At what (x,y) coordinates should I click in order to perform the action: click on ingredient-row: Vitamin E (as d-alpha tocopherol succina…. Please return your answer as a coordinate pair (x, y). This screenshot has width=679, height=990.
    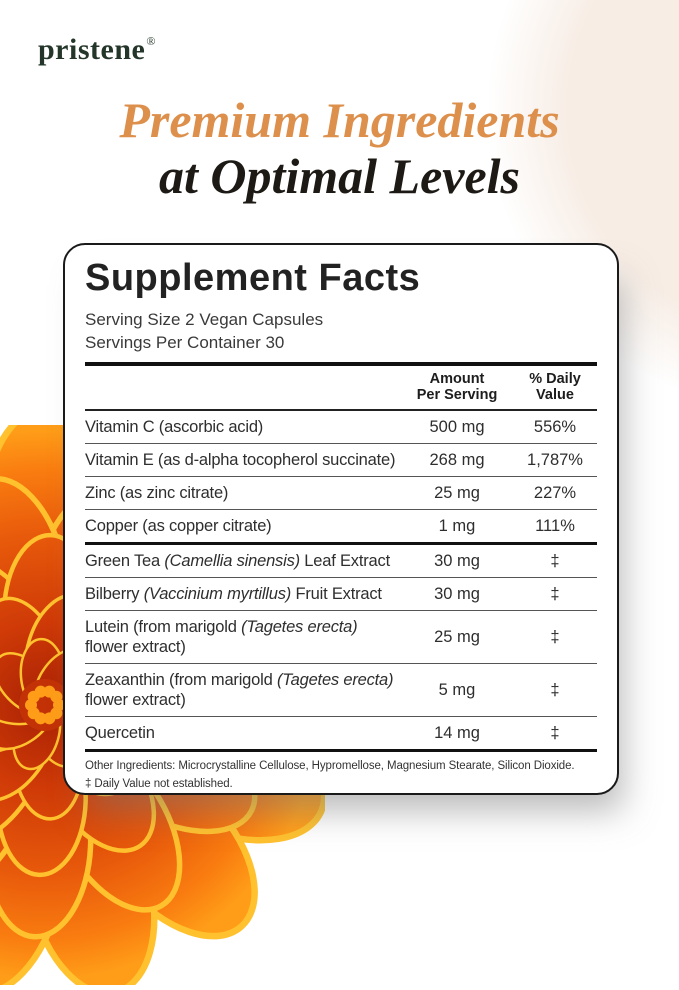
    Looking at the image, I should click on (341, 459).